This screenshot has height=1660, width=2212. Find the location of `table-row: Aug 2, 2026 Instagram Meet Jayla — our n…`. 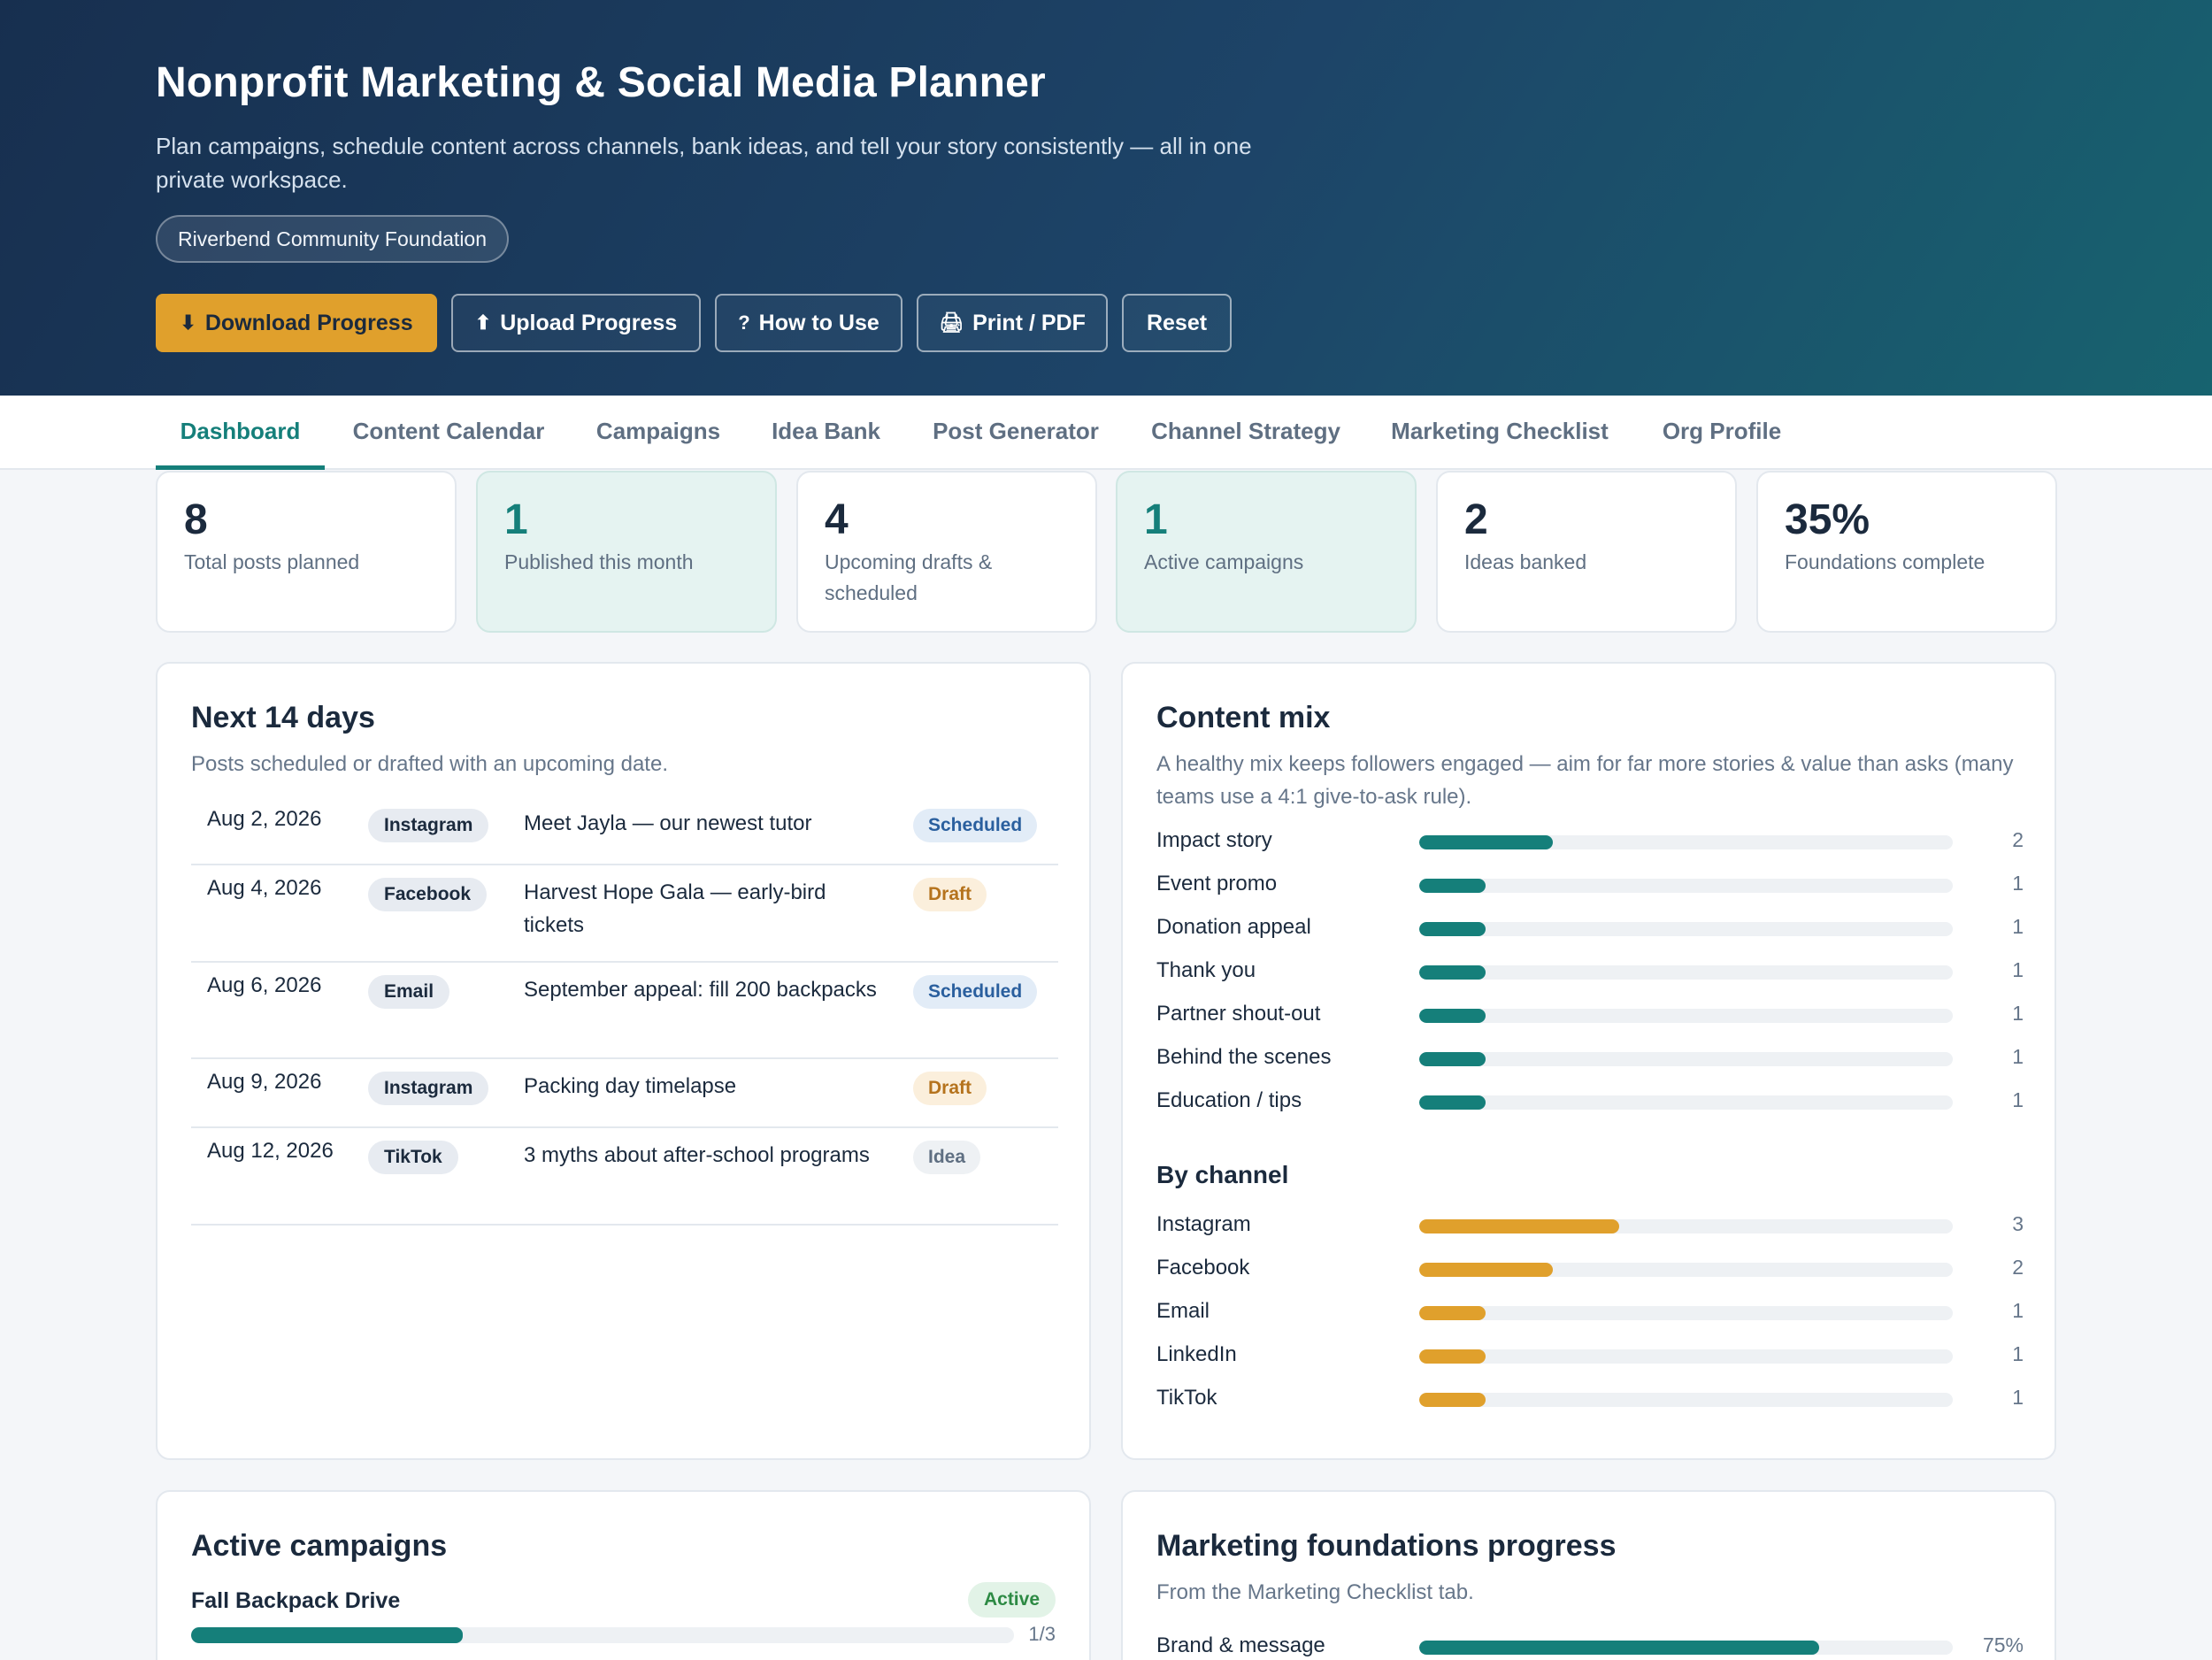

table-row: Aug 2, 2026 Instagram Meet Jayla — our n… is located at coordinates (624, 830).